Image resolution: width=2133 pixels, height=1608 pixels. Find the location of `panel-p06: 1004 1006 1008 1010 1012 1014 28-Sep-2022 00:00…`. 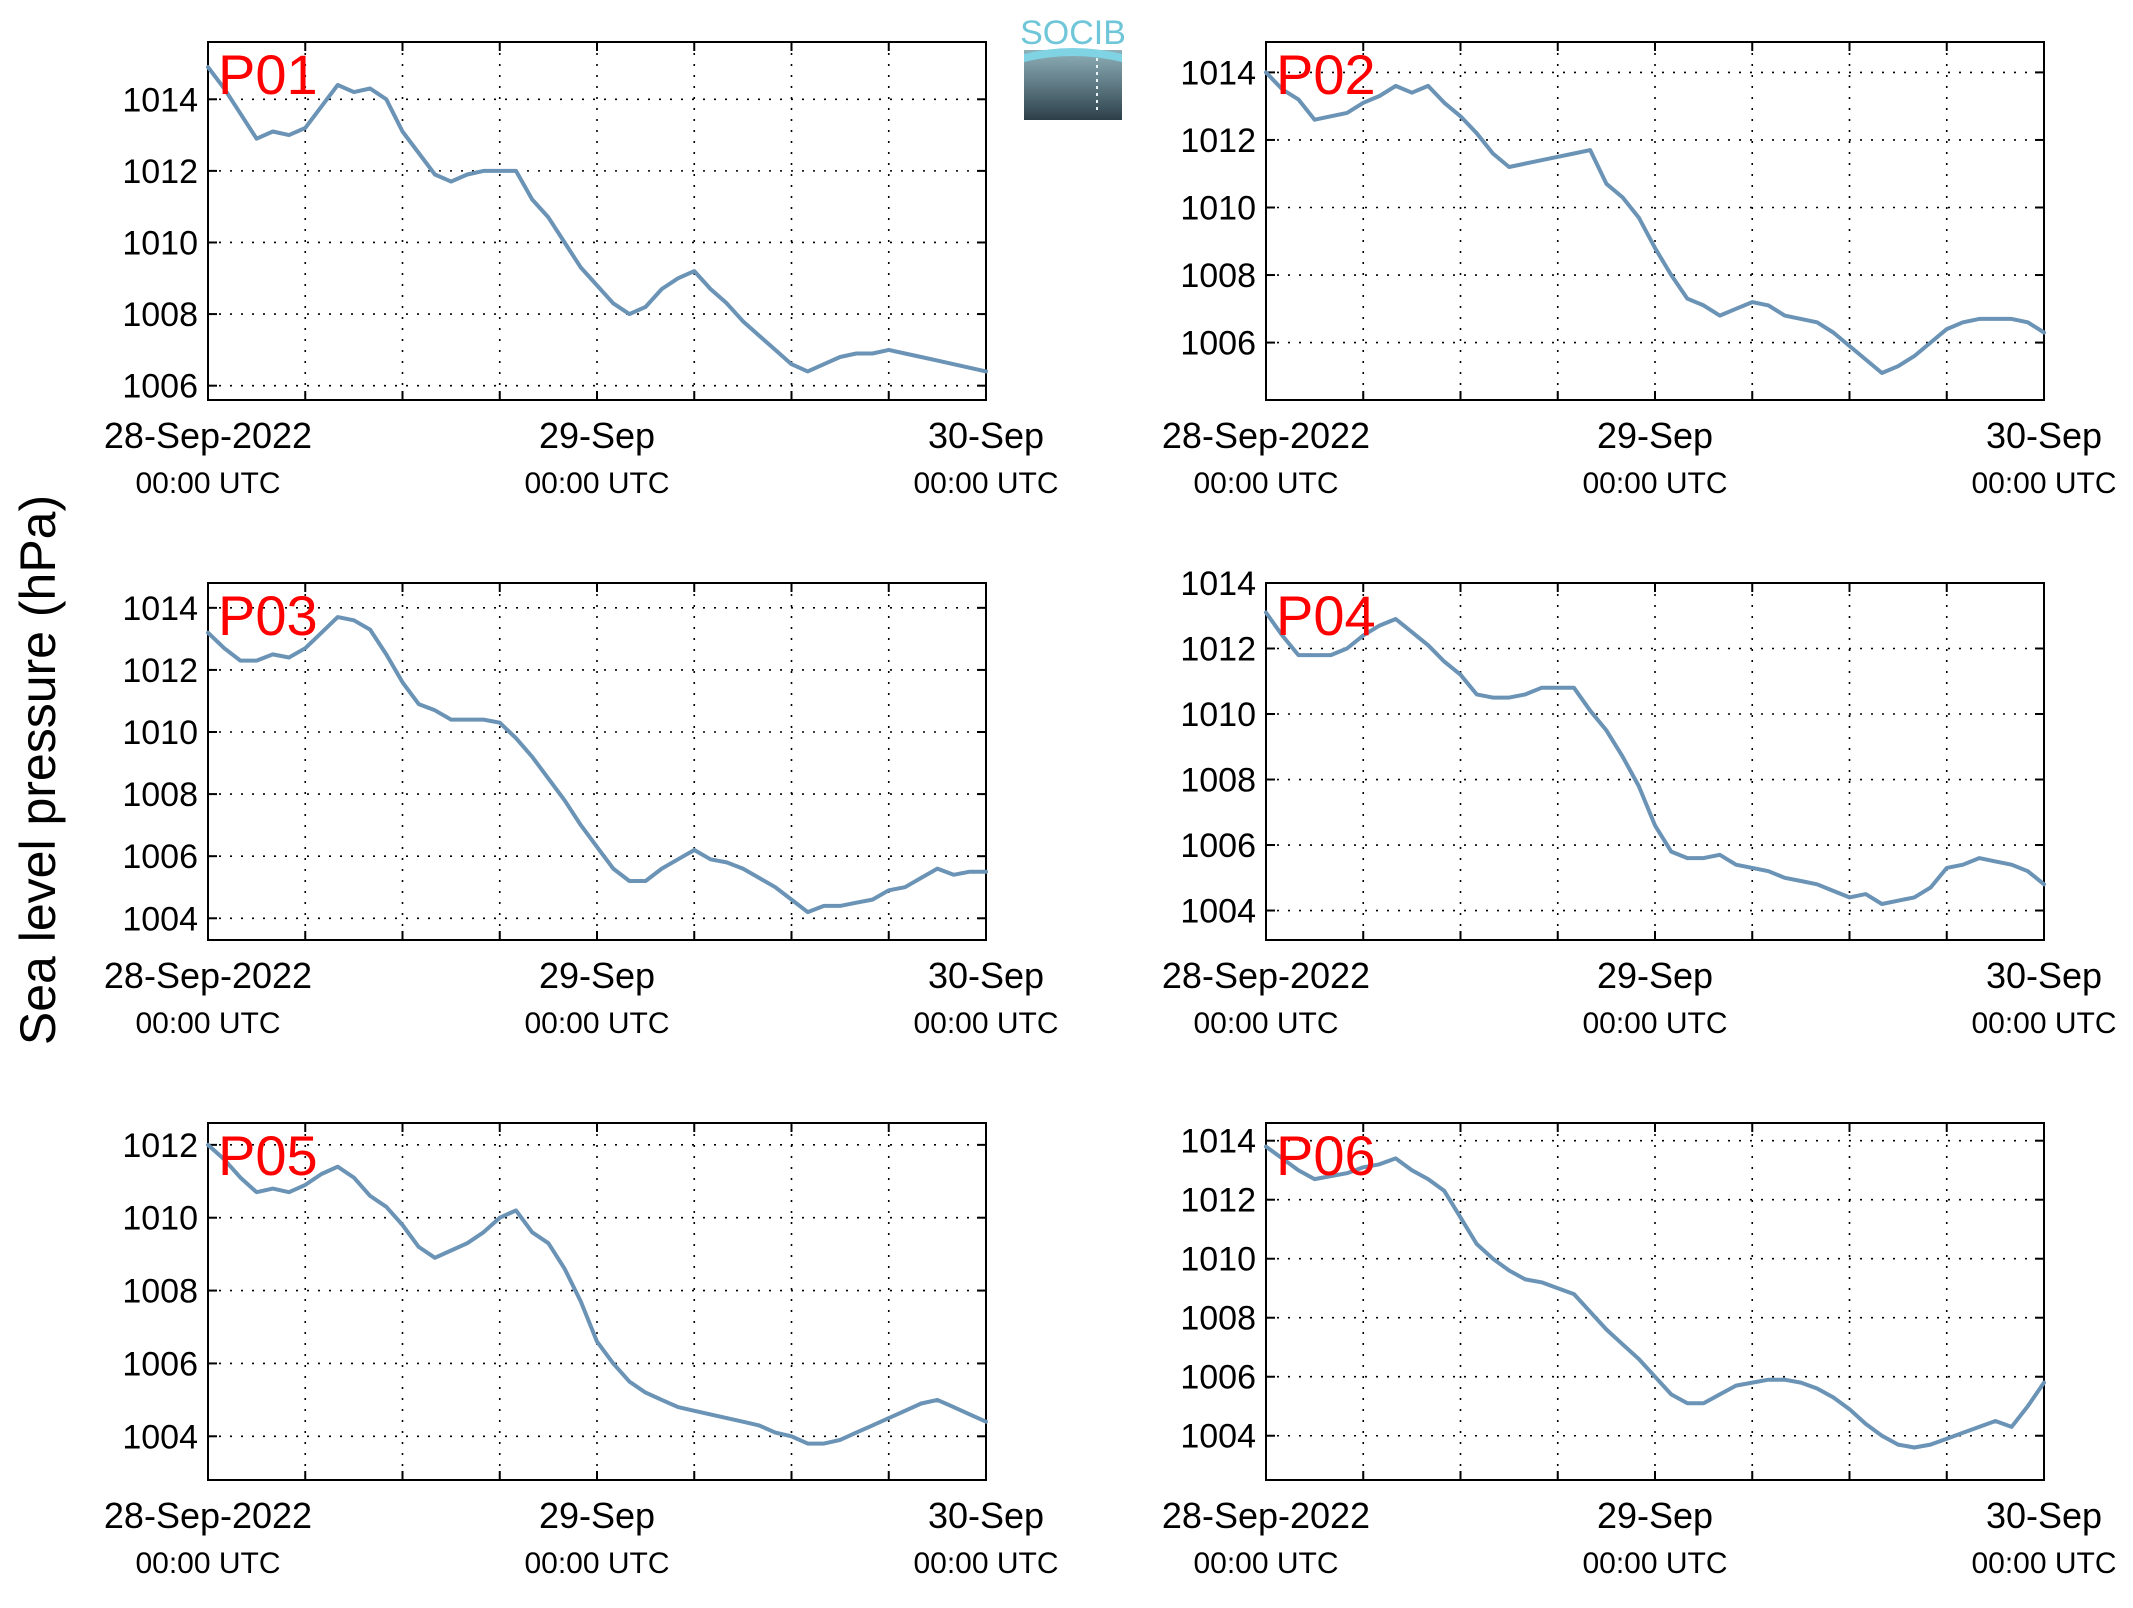

panel-p06: 1004 1006 1008 1010 1012 1014 28-Sep-2022 00:00… is located at coordinates (1639, 1351).